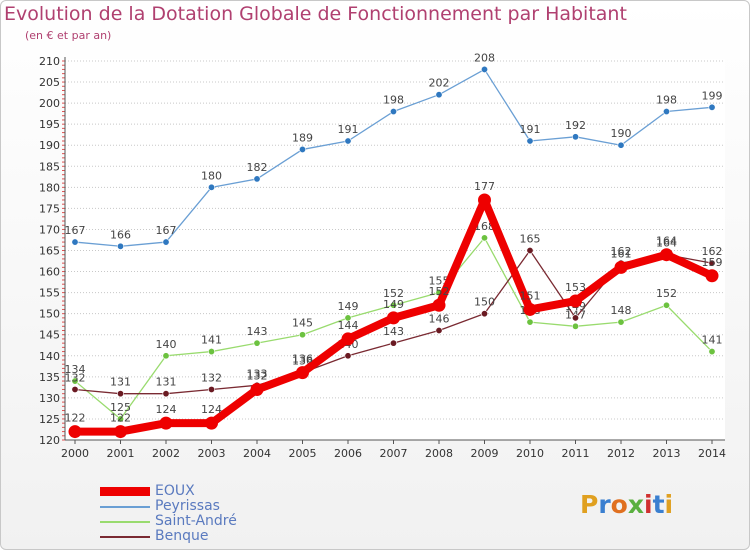 This screenshot has height=550, width=750. I want to click on y-tick-label: 210, so click(49, 61).